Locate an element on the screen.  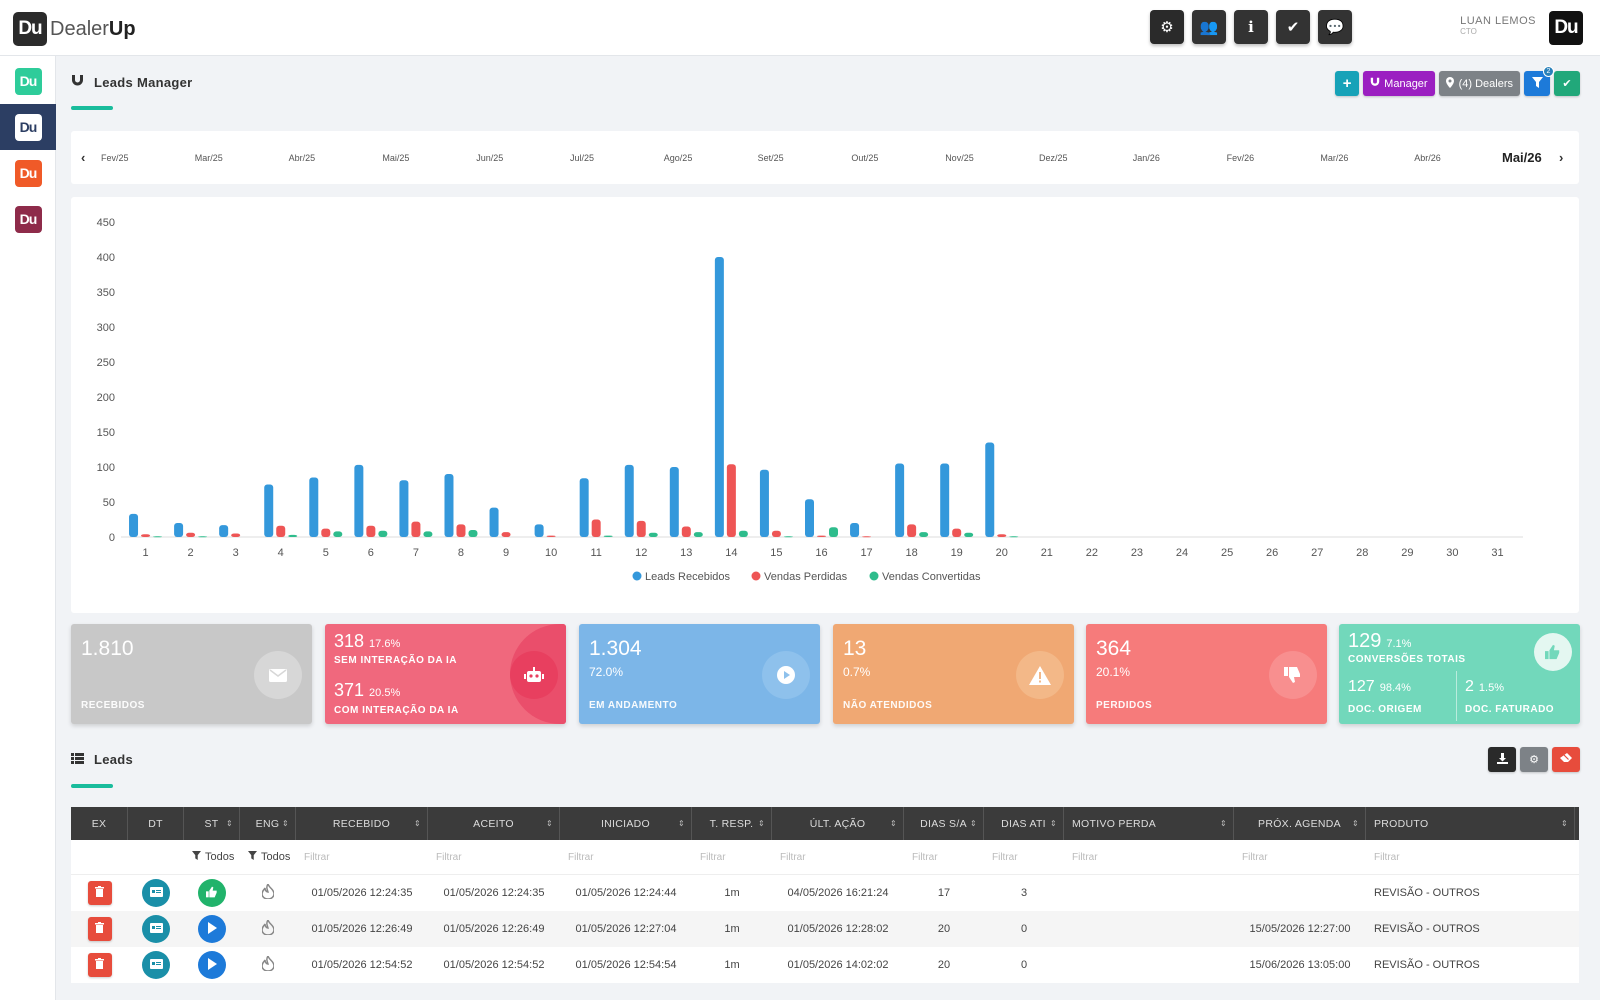
filter-cell-8: Filtrar is located at coordinates (838, 857).